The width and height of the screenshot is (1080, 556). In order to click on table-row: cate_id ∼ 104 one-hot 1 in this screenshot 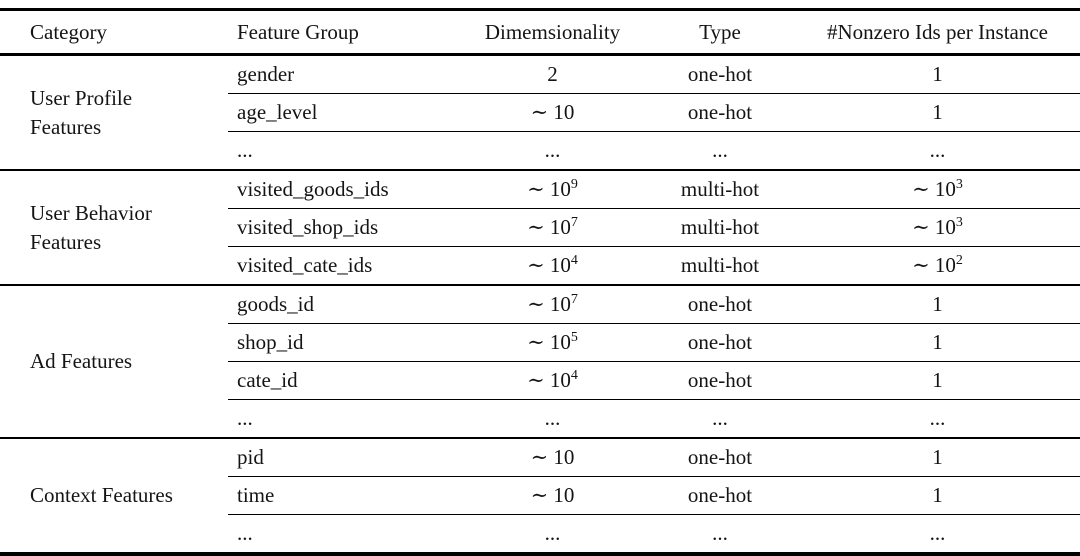, I will do `click(540, 380)`.